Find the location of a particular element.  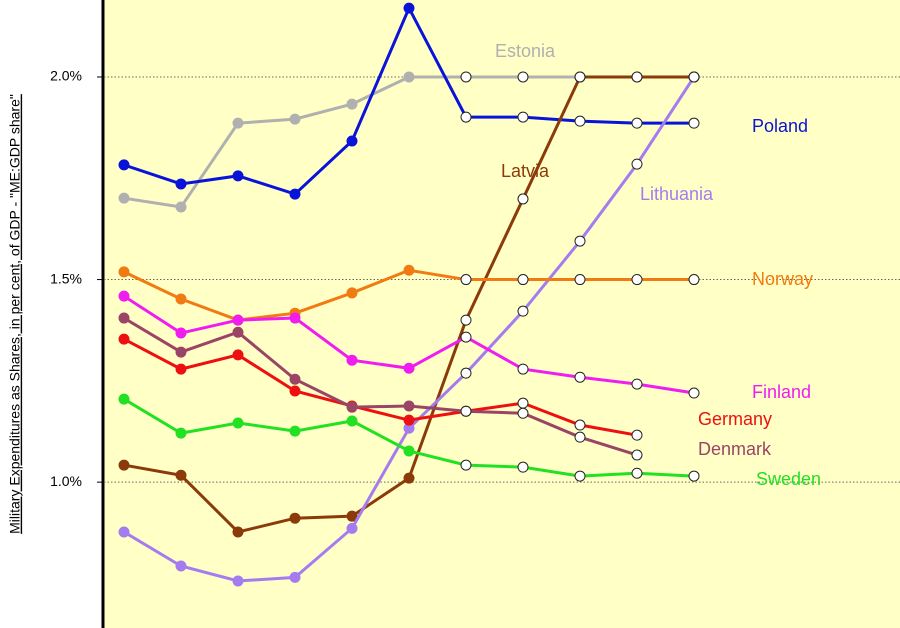

y-tick-label: 1.0% is located at coordinates (66, 481).